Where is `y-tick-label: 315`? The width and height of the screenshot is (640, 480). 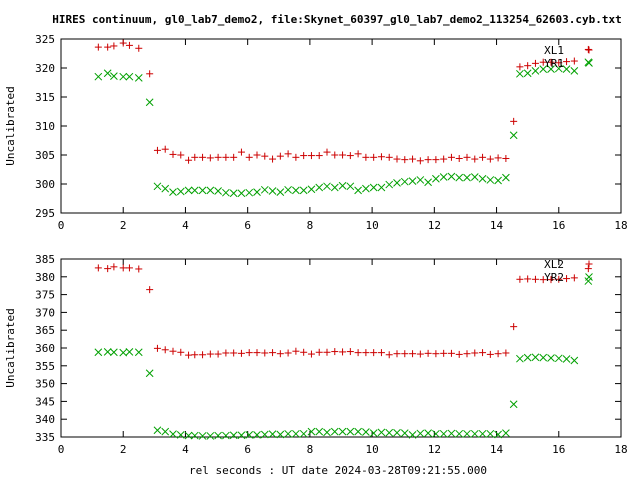 y-tick-label: 315 is located at coordinates (45, 97).